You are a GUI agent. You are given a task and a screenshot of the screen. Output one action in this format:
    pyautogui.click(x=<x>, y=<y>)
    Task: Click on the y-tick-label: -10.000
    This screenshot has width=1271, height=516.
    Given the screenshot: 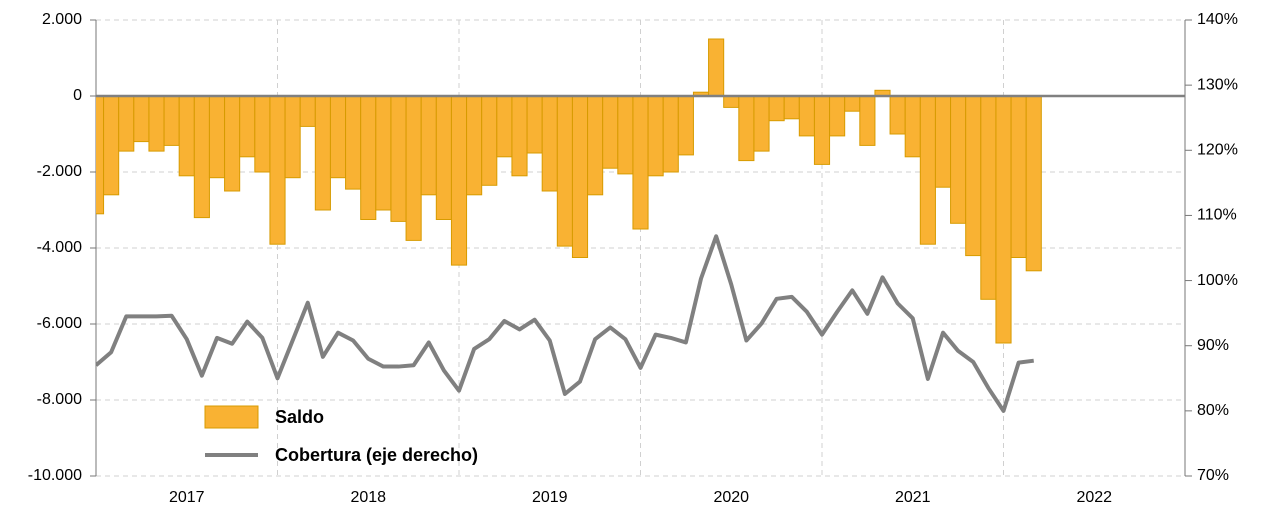 What is the action you would take?
    pyautogui.click(x=55, y=475)
    